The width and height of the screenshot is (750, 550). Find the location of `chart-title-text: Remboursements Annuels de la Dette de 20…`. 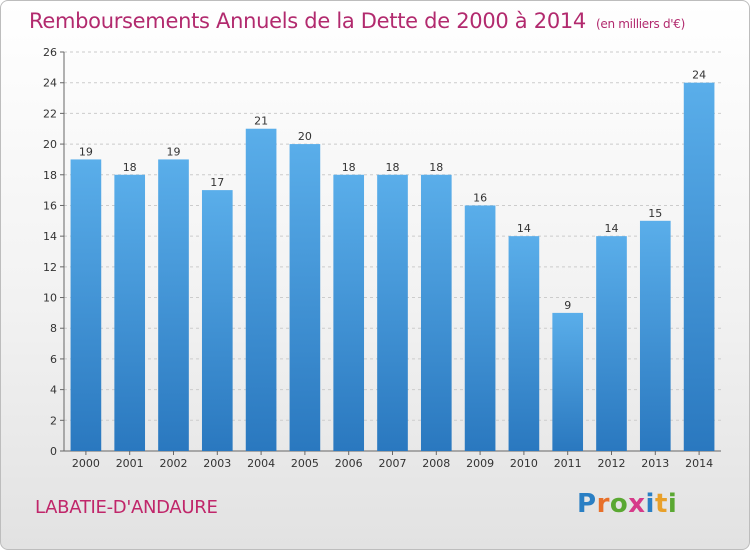

chart-title-text: Remboursements Annuels de la Dette de 20… is located at coordinates (307, 21).